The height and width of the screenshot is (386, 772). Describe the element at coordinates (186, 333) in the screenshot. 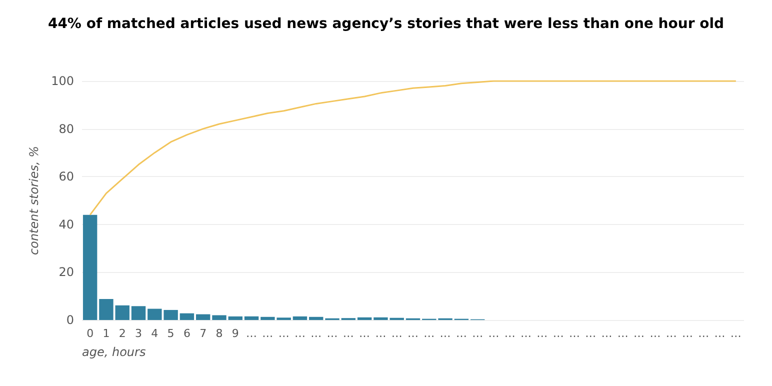

I see `x-tick-label: 6` at that location.